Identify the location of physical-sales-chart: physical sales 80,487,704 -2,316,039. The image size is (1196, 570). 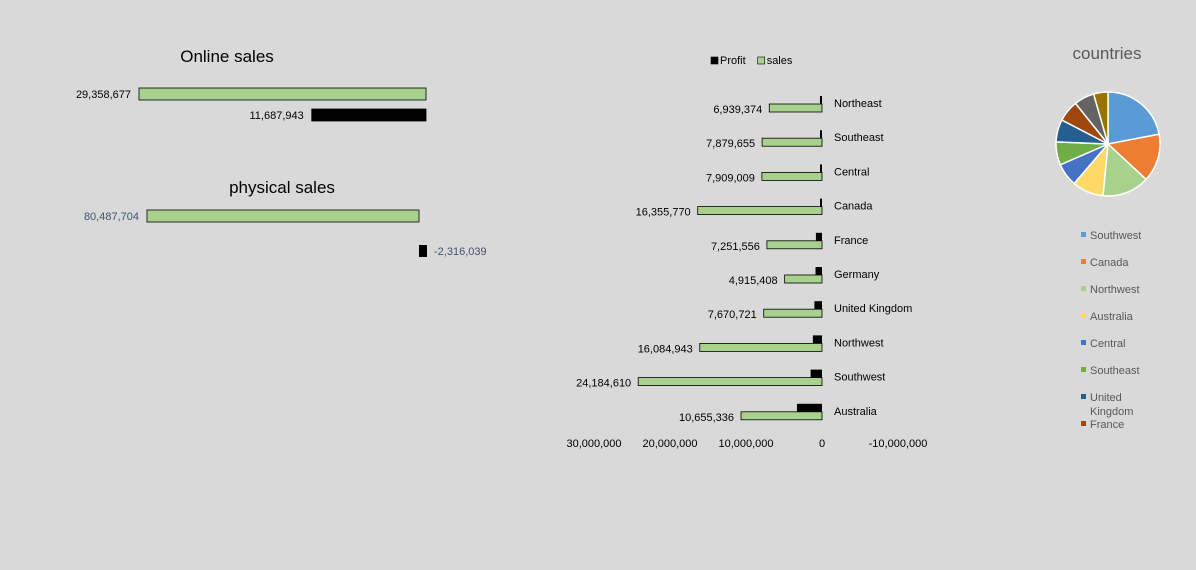
(285, 218).